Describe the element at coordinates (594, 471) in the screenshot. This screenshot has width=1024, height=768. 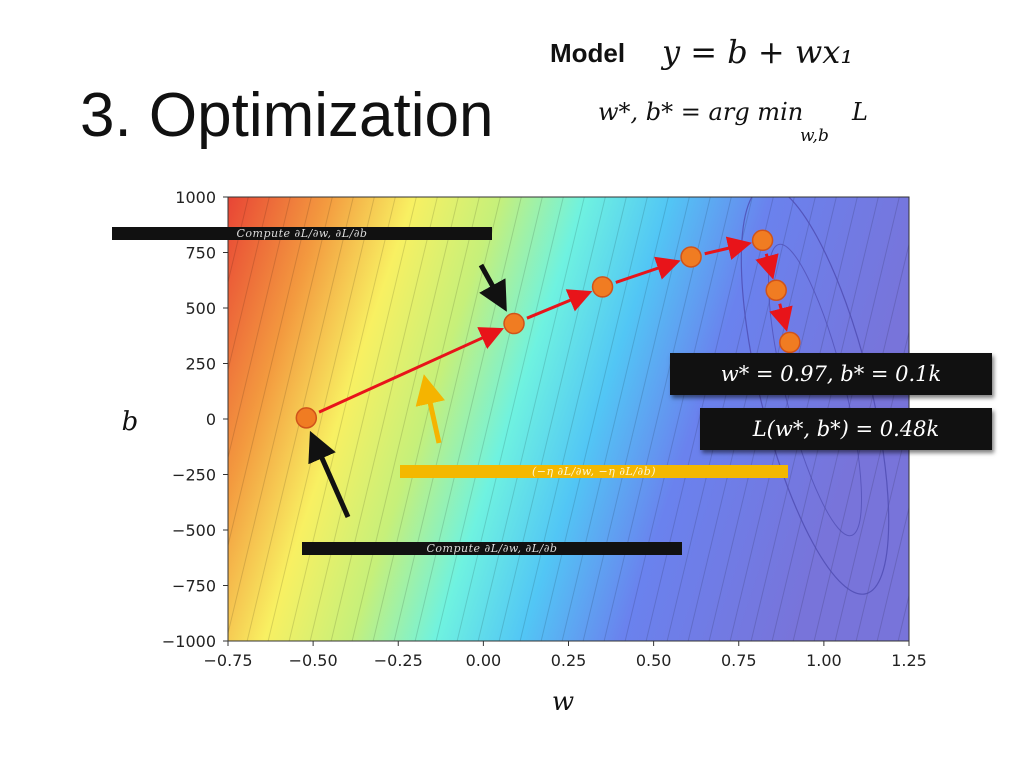
I see `update-step-banner: (−η ∂L/∂w, −η ∂L/∂b)` at that location.